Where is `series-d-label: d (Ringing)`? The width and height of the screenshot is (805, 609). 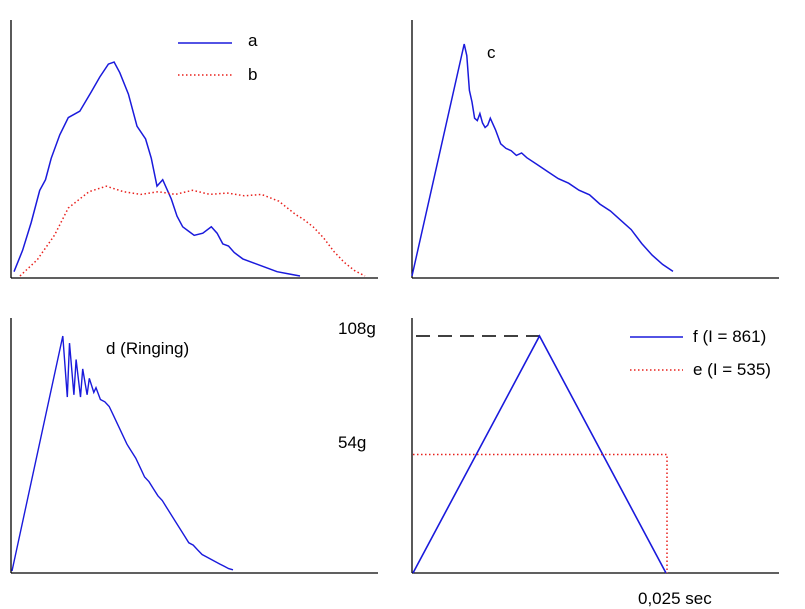
series-d-label: d (Ringing) is located at coordinates (147, 348).